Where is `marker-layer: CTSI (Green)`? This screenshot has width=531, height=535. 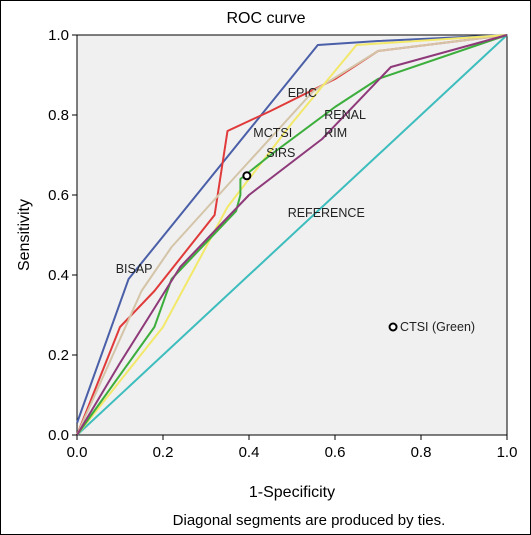 marker-layer: CTSI (Green) is located at coordinates (358, 252).